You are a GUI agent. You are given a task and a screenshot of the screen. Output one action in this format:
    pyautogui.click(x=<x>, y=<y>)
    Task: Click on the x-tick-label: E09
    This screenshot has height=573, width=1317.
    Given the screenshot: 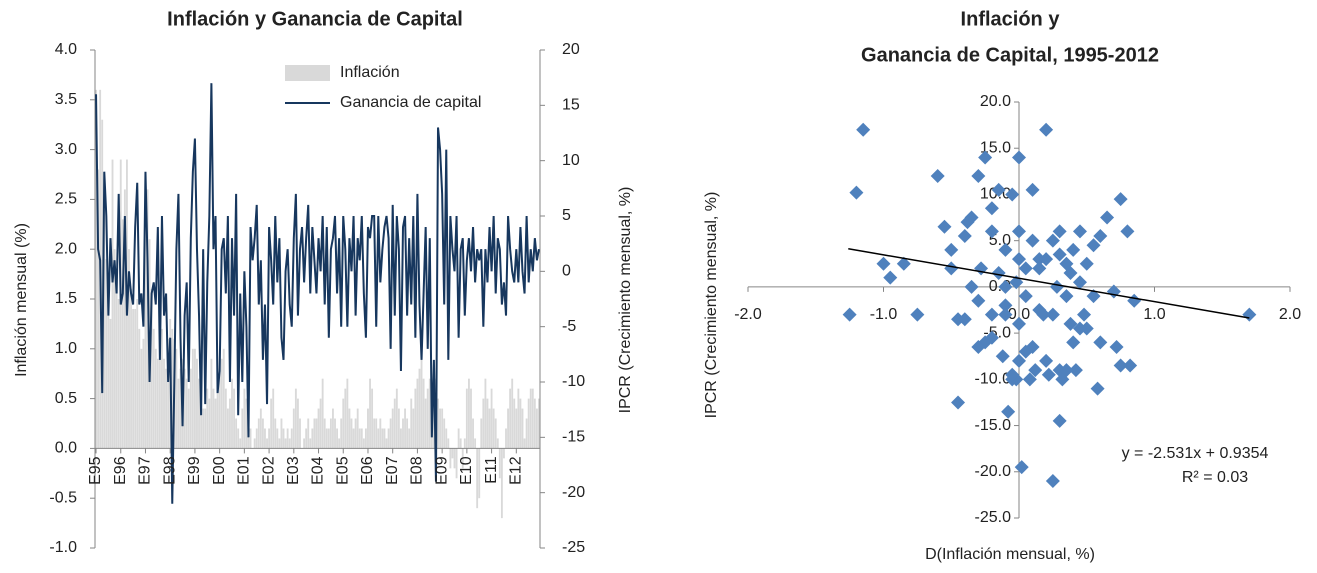 What is the action you would take?
    pyautogui.click(x=441, y=470)
    